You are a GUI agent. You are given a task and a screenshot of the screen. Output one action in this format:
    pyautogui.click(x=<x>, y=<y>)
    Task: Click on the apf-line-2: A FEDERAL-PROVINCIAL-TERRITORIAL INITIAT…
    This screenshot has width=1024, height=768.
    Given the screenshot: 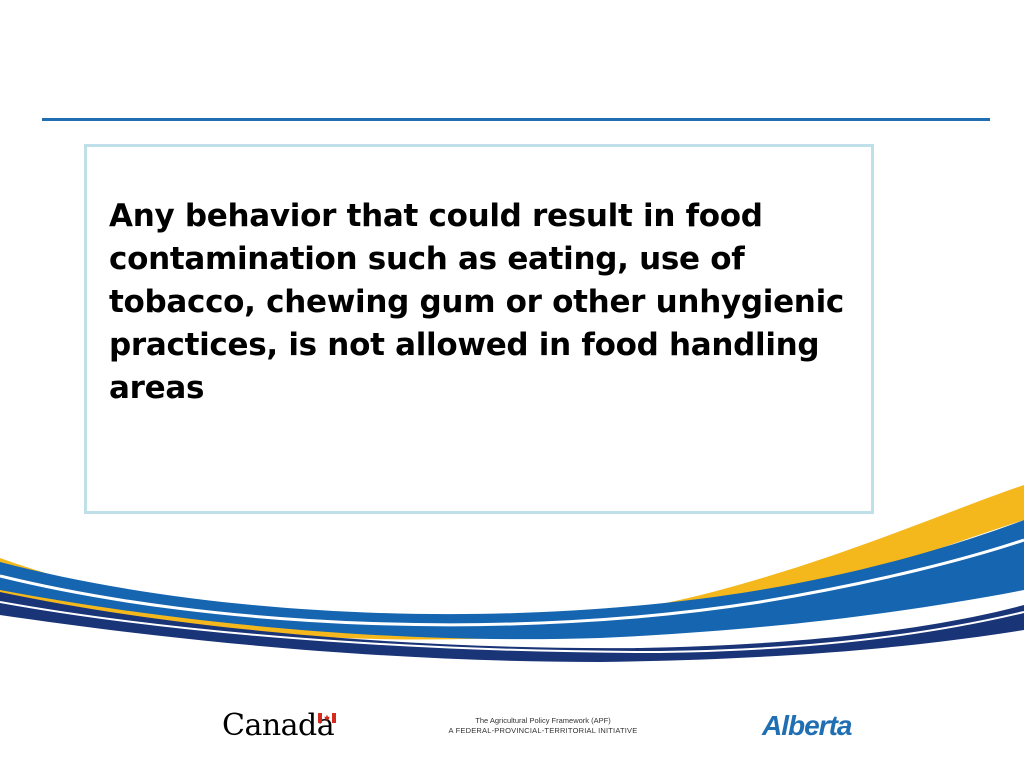 What is the action you would take?
    pyautogui.click(x=543, y=730)
    